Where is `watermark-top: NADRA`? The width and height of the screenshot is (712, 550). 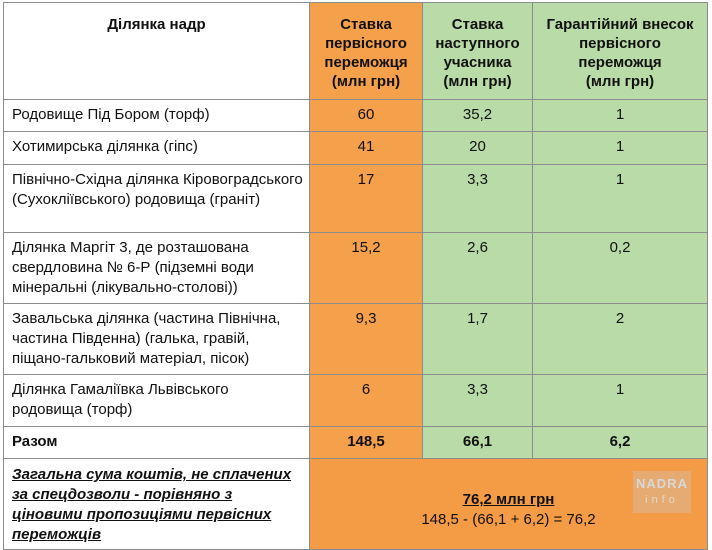
watermark-top: NADRA is located at coordinates (662, 483).